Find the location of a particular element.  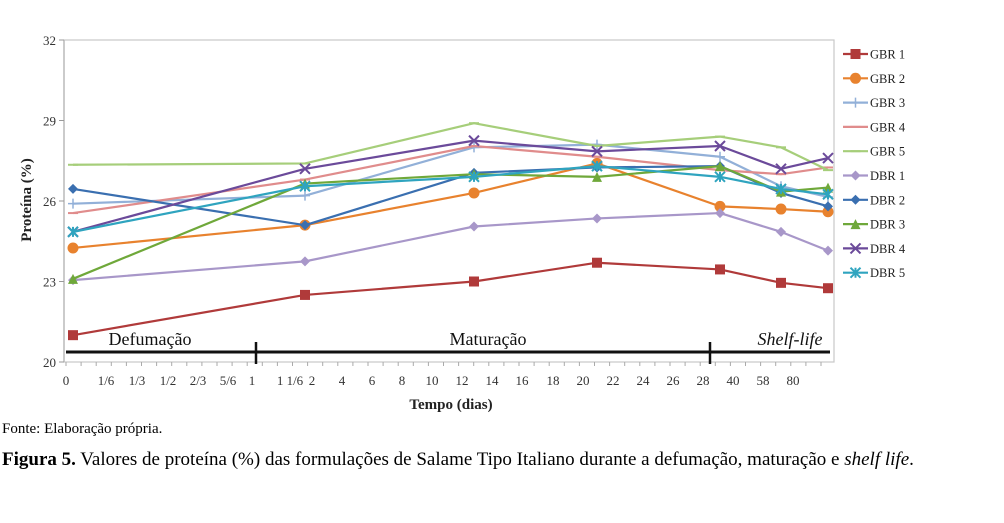

x-tick-label: 40 is located at coordinates (733, 380).